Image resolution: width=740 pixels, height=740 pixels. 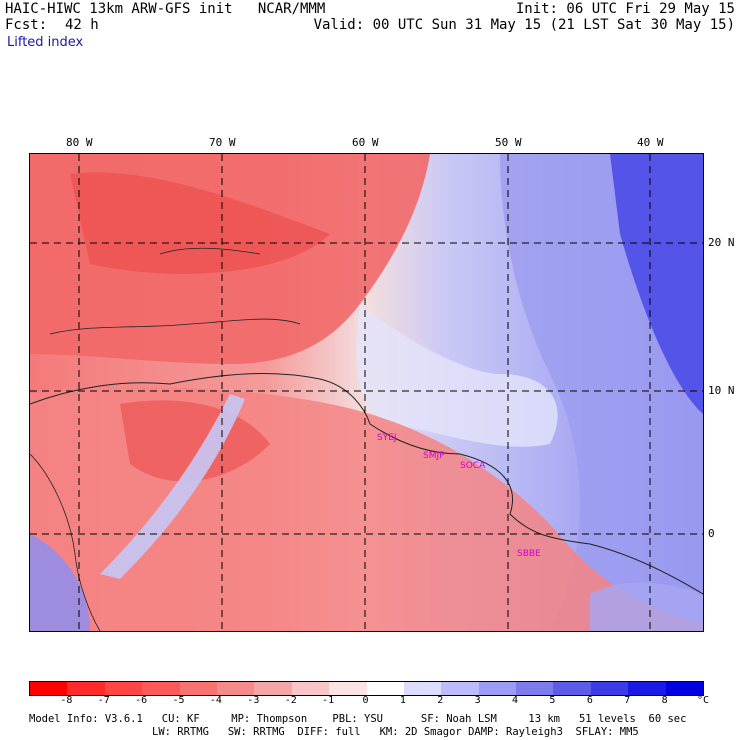 I want to click on color-scale-tick-label: -1, so click(x=328, y=700).